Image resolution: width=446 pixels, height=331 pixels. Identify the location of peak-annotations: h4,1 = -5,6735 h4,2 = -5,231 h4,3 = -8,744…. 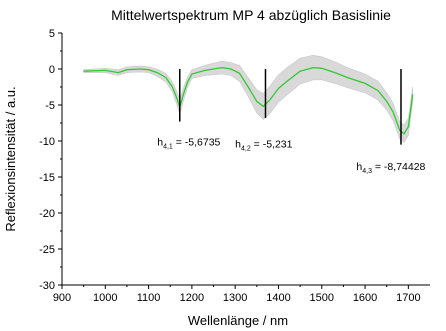
(291, 155).